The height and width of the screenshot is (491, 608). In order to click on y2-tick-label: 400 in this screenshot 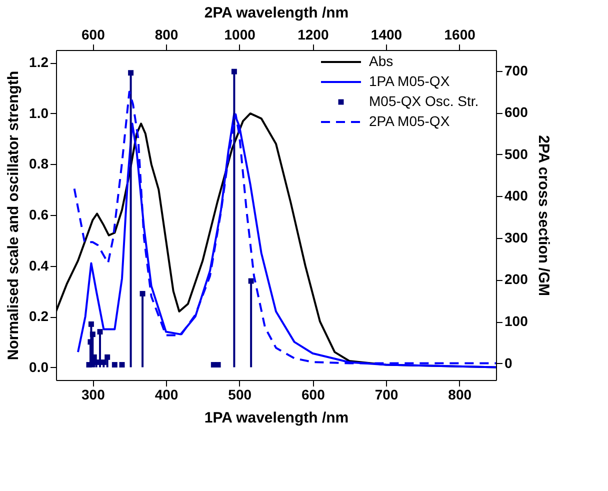, I will do `click(516, 196)`.